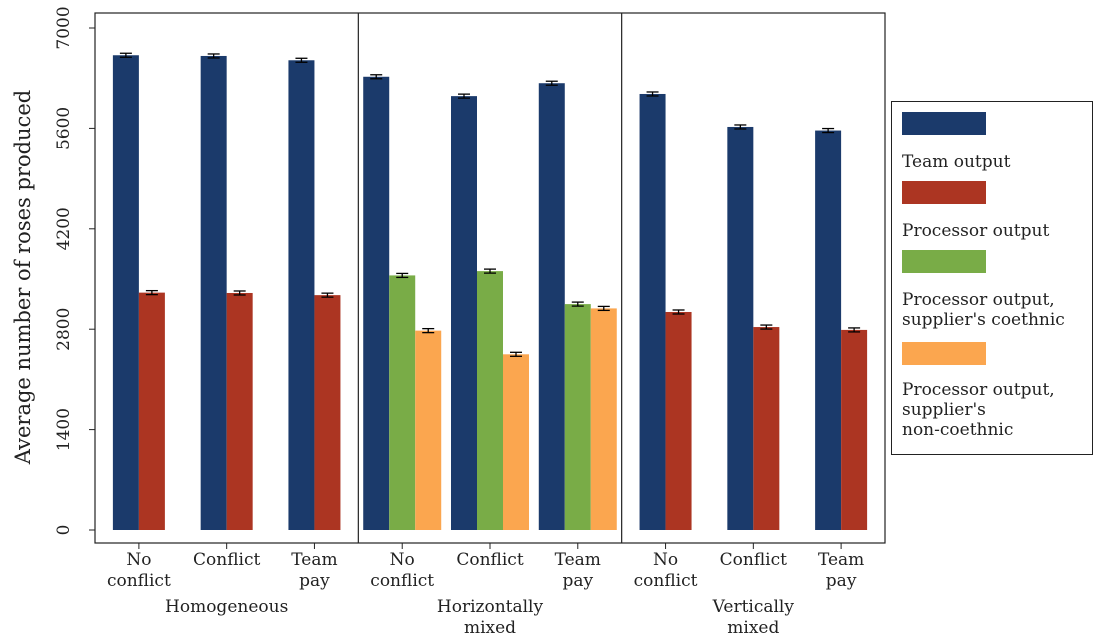 This screenshot has width=1094, height=638. I want to click on y-tick-label: 4200, so click(64, 228).